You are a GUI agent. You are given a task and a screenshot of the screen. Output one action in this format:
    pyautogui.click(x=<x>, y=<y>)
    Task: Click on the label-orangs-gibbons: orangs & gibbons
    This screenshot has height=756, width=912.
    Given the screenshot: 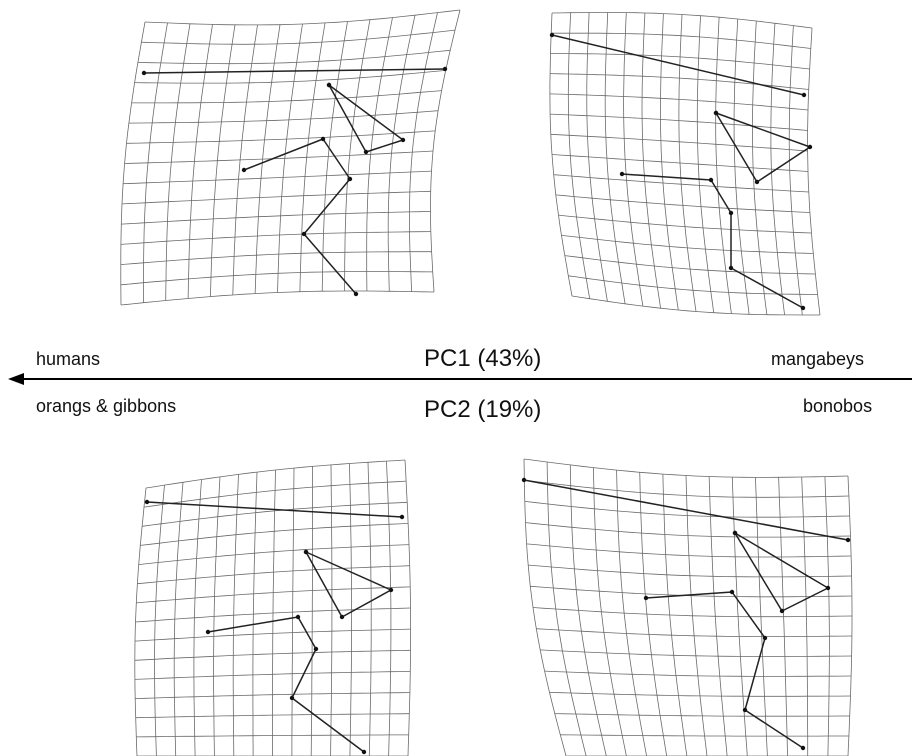 What is the action you would take?
    pyautogui.click(x=106, y=406)
    